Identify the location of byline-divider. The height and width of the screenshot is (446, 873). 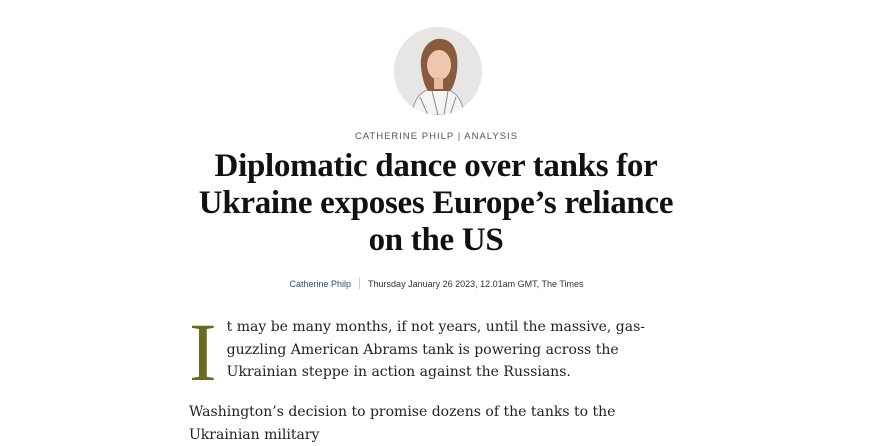
(360, 283).